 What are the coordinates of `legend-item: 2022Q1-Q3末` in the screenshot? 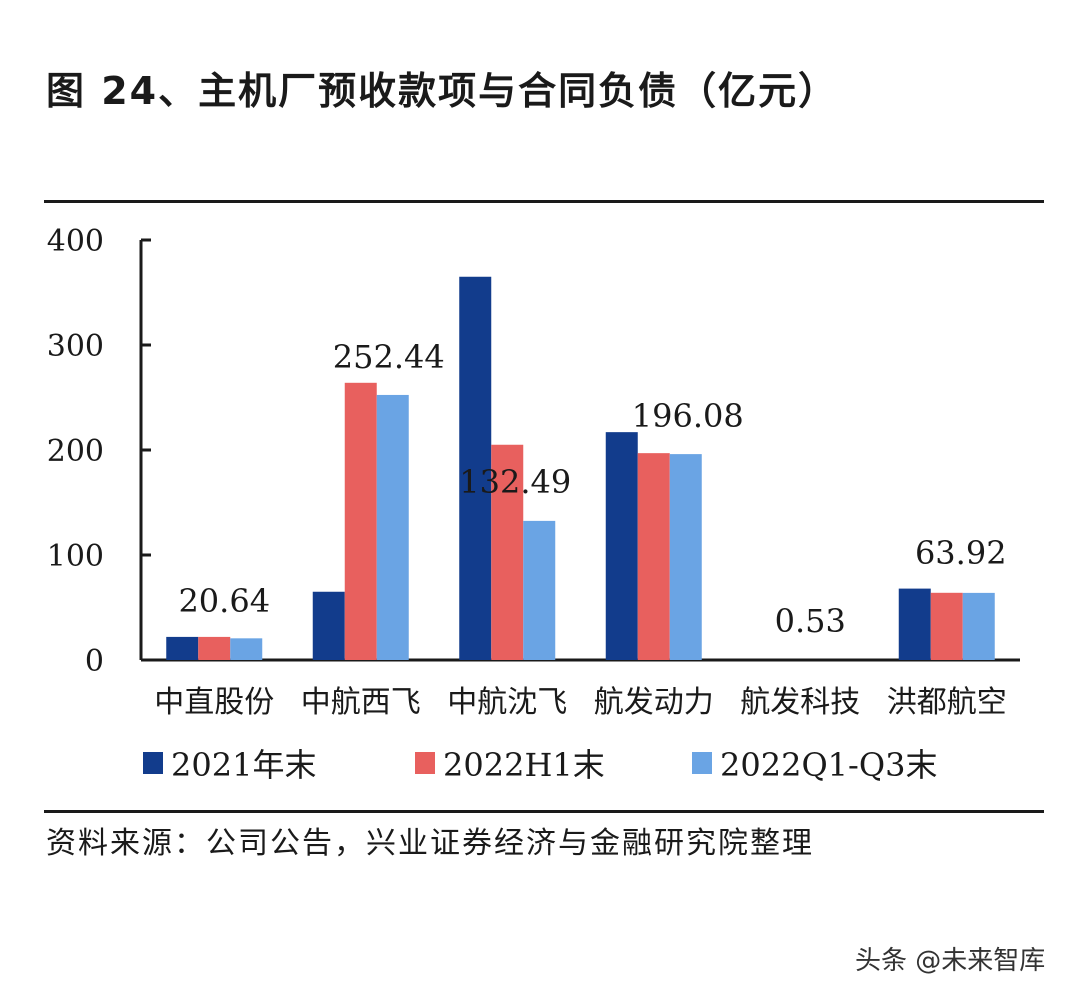 It's located at (814, 763).